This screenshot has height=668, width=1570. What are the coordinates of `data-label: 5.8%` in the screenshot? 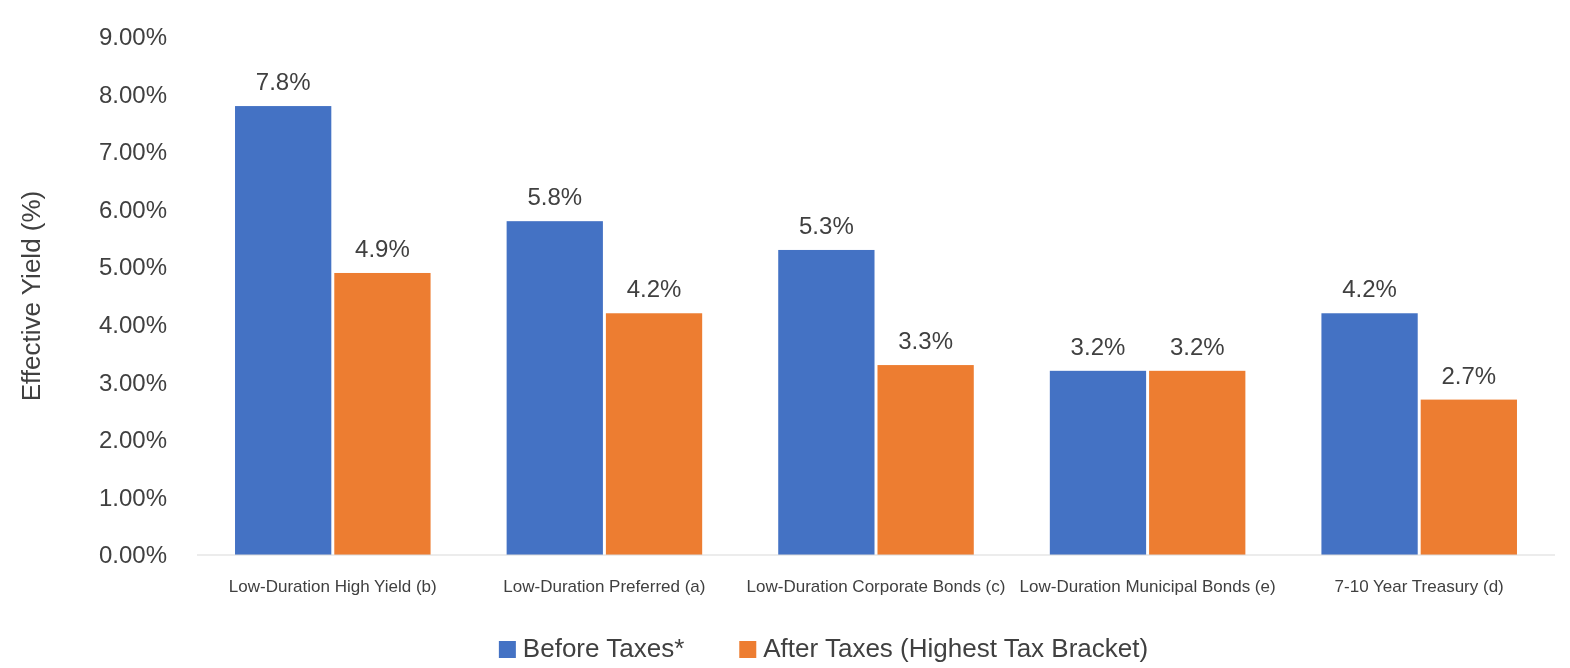 It's located at (555, 197).